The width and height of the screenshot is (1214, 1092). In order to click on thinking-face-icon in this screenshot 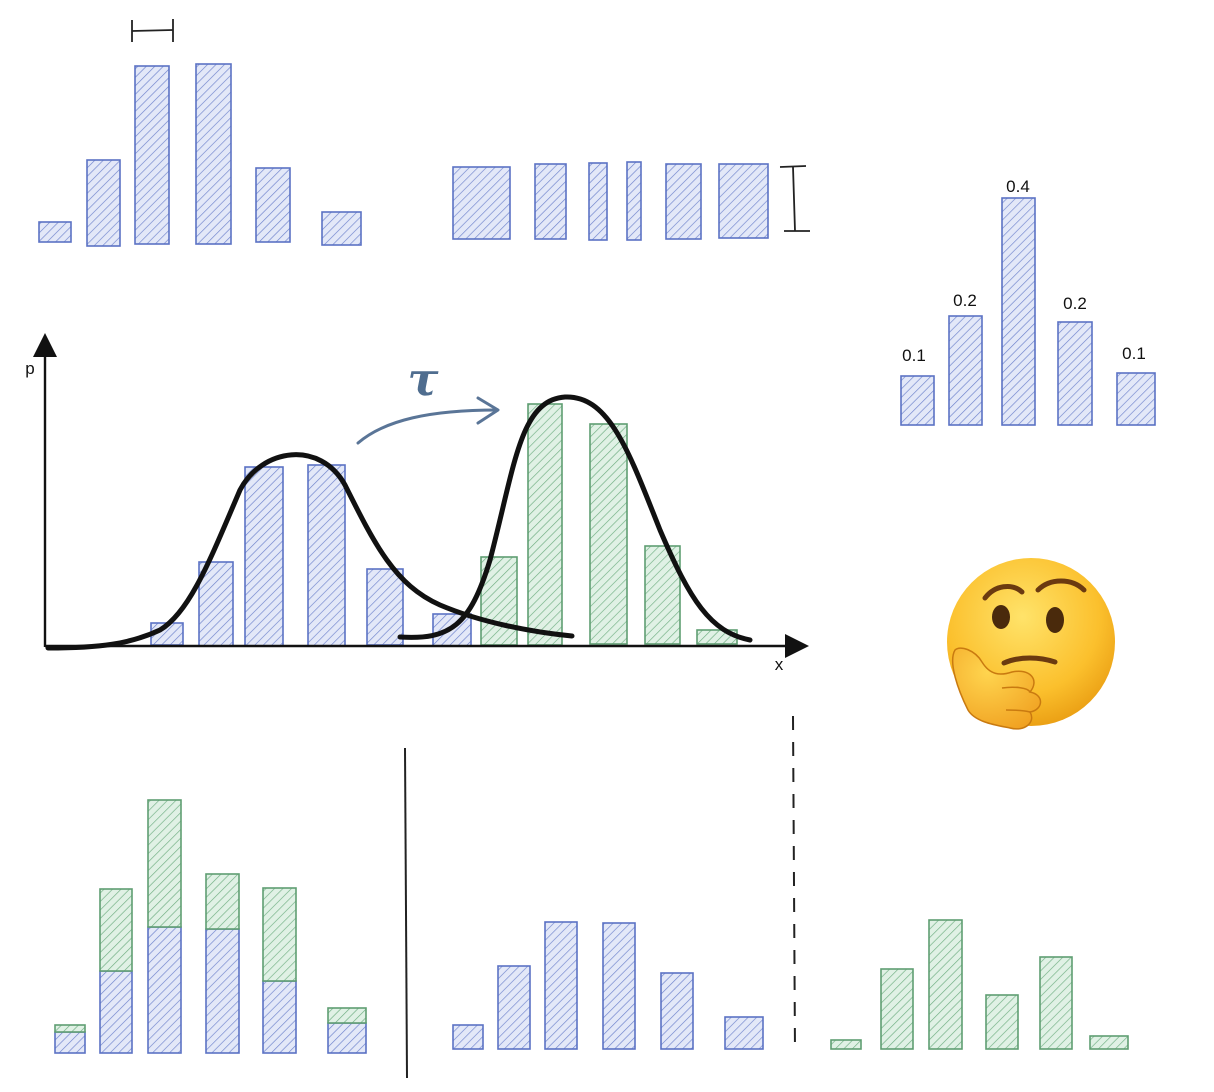, I will do `click(1031, 644)`.